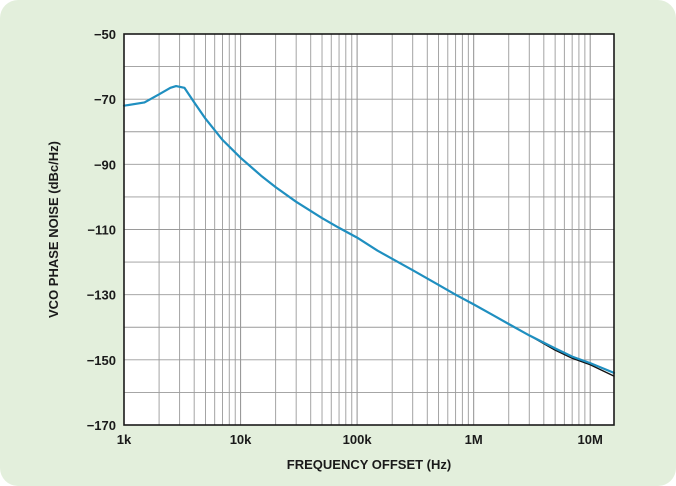 The height and width of the screenshot is (486, 676). What do you see at coordinates (124, 439) in the screenshot?
I see `x-tick-label: 1k` at bounding box center [124, 439].